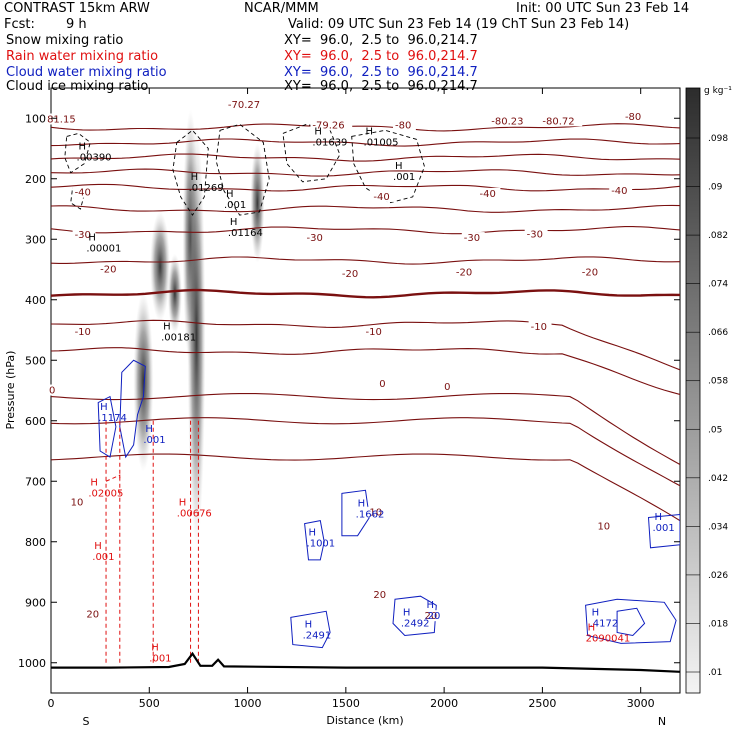 The image size is (740, 740). I want to click on maximum-value: .2491, so click(317, 636).